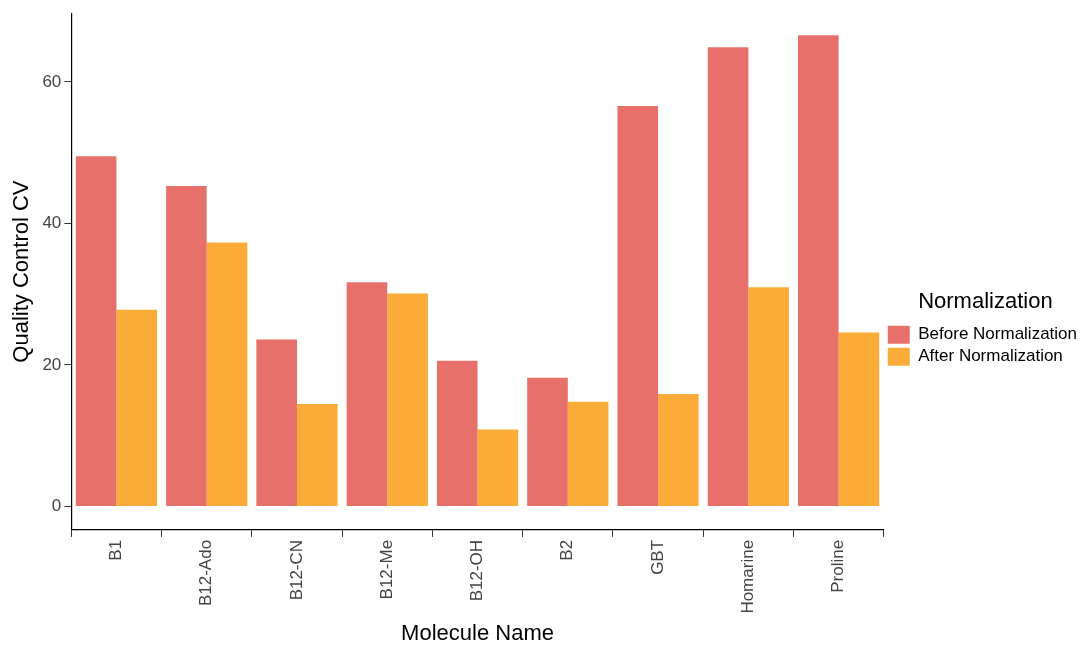 This screenshot has width=1092, height=656. Describe the element at coordinates (477, 632) in the screenshot. I see `x-axis-title: Molecule Name` at that location.